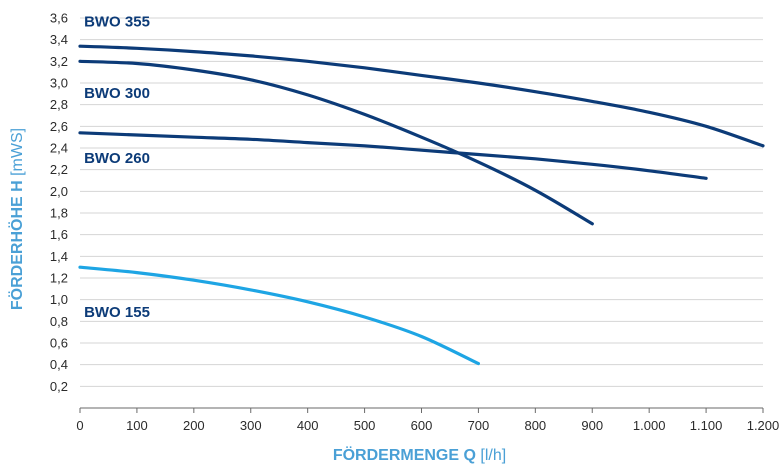 Image resolution: width=784 pixels, height=470 pixels. Describe the element at coordinates (422, 425) in the screenshot. I see `x-tick-label: 600` at that location.